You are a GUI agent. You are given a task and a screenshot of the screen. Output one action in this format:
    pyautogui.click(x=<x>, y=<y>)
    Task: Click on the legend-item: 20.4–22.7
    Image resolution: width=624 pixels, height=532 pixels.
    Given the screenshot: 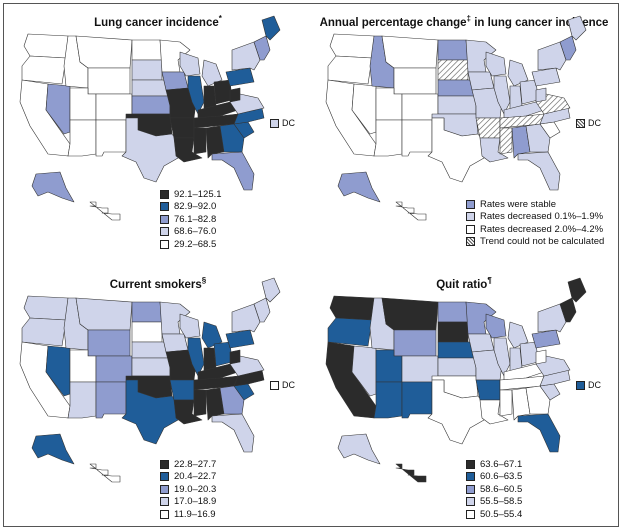 What is the action you would take?
    pyautogui.click(x=188, y=477)
    